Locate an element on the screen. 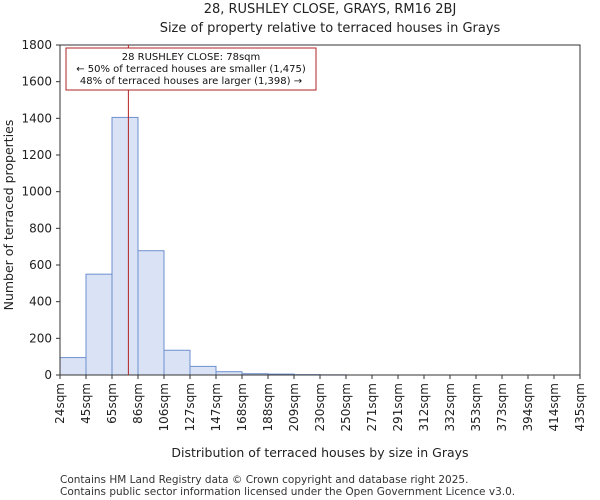 The width and height of the screenshot is (600, 500). x-tick-label: 312sqm is located at coordinates (424, 407).